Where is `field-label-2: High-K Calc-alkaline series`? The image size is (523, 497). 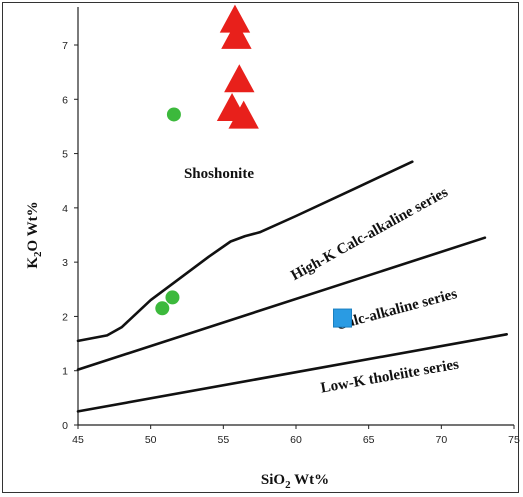 field-label-2: High-K Calc-alkaline series is located at coordinates (370, 234).